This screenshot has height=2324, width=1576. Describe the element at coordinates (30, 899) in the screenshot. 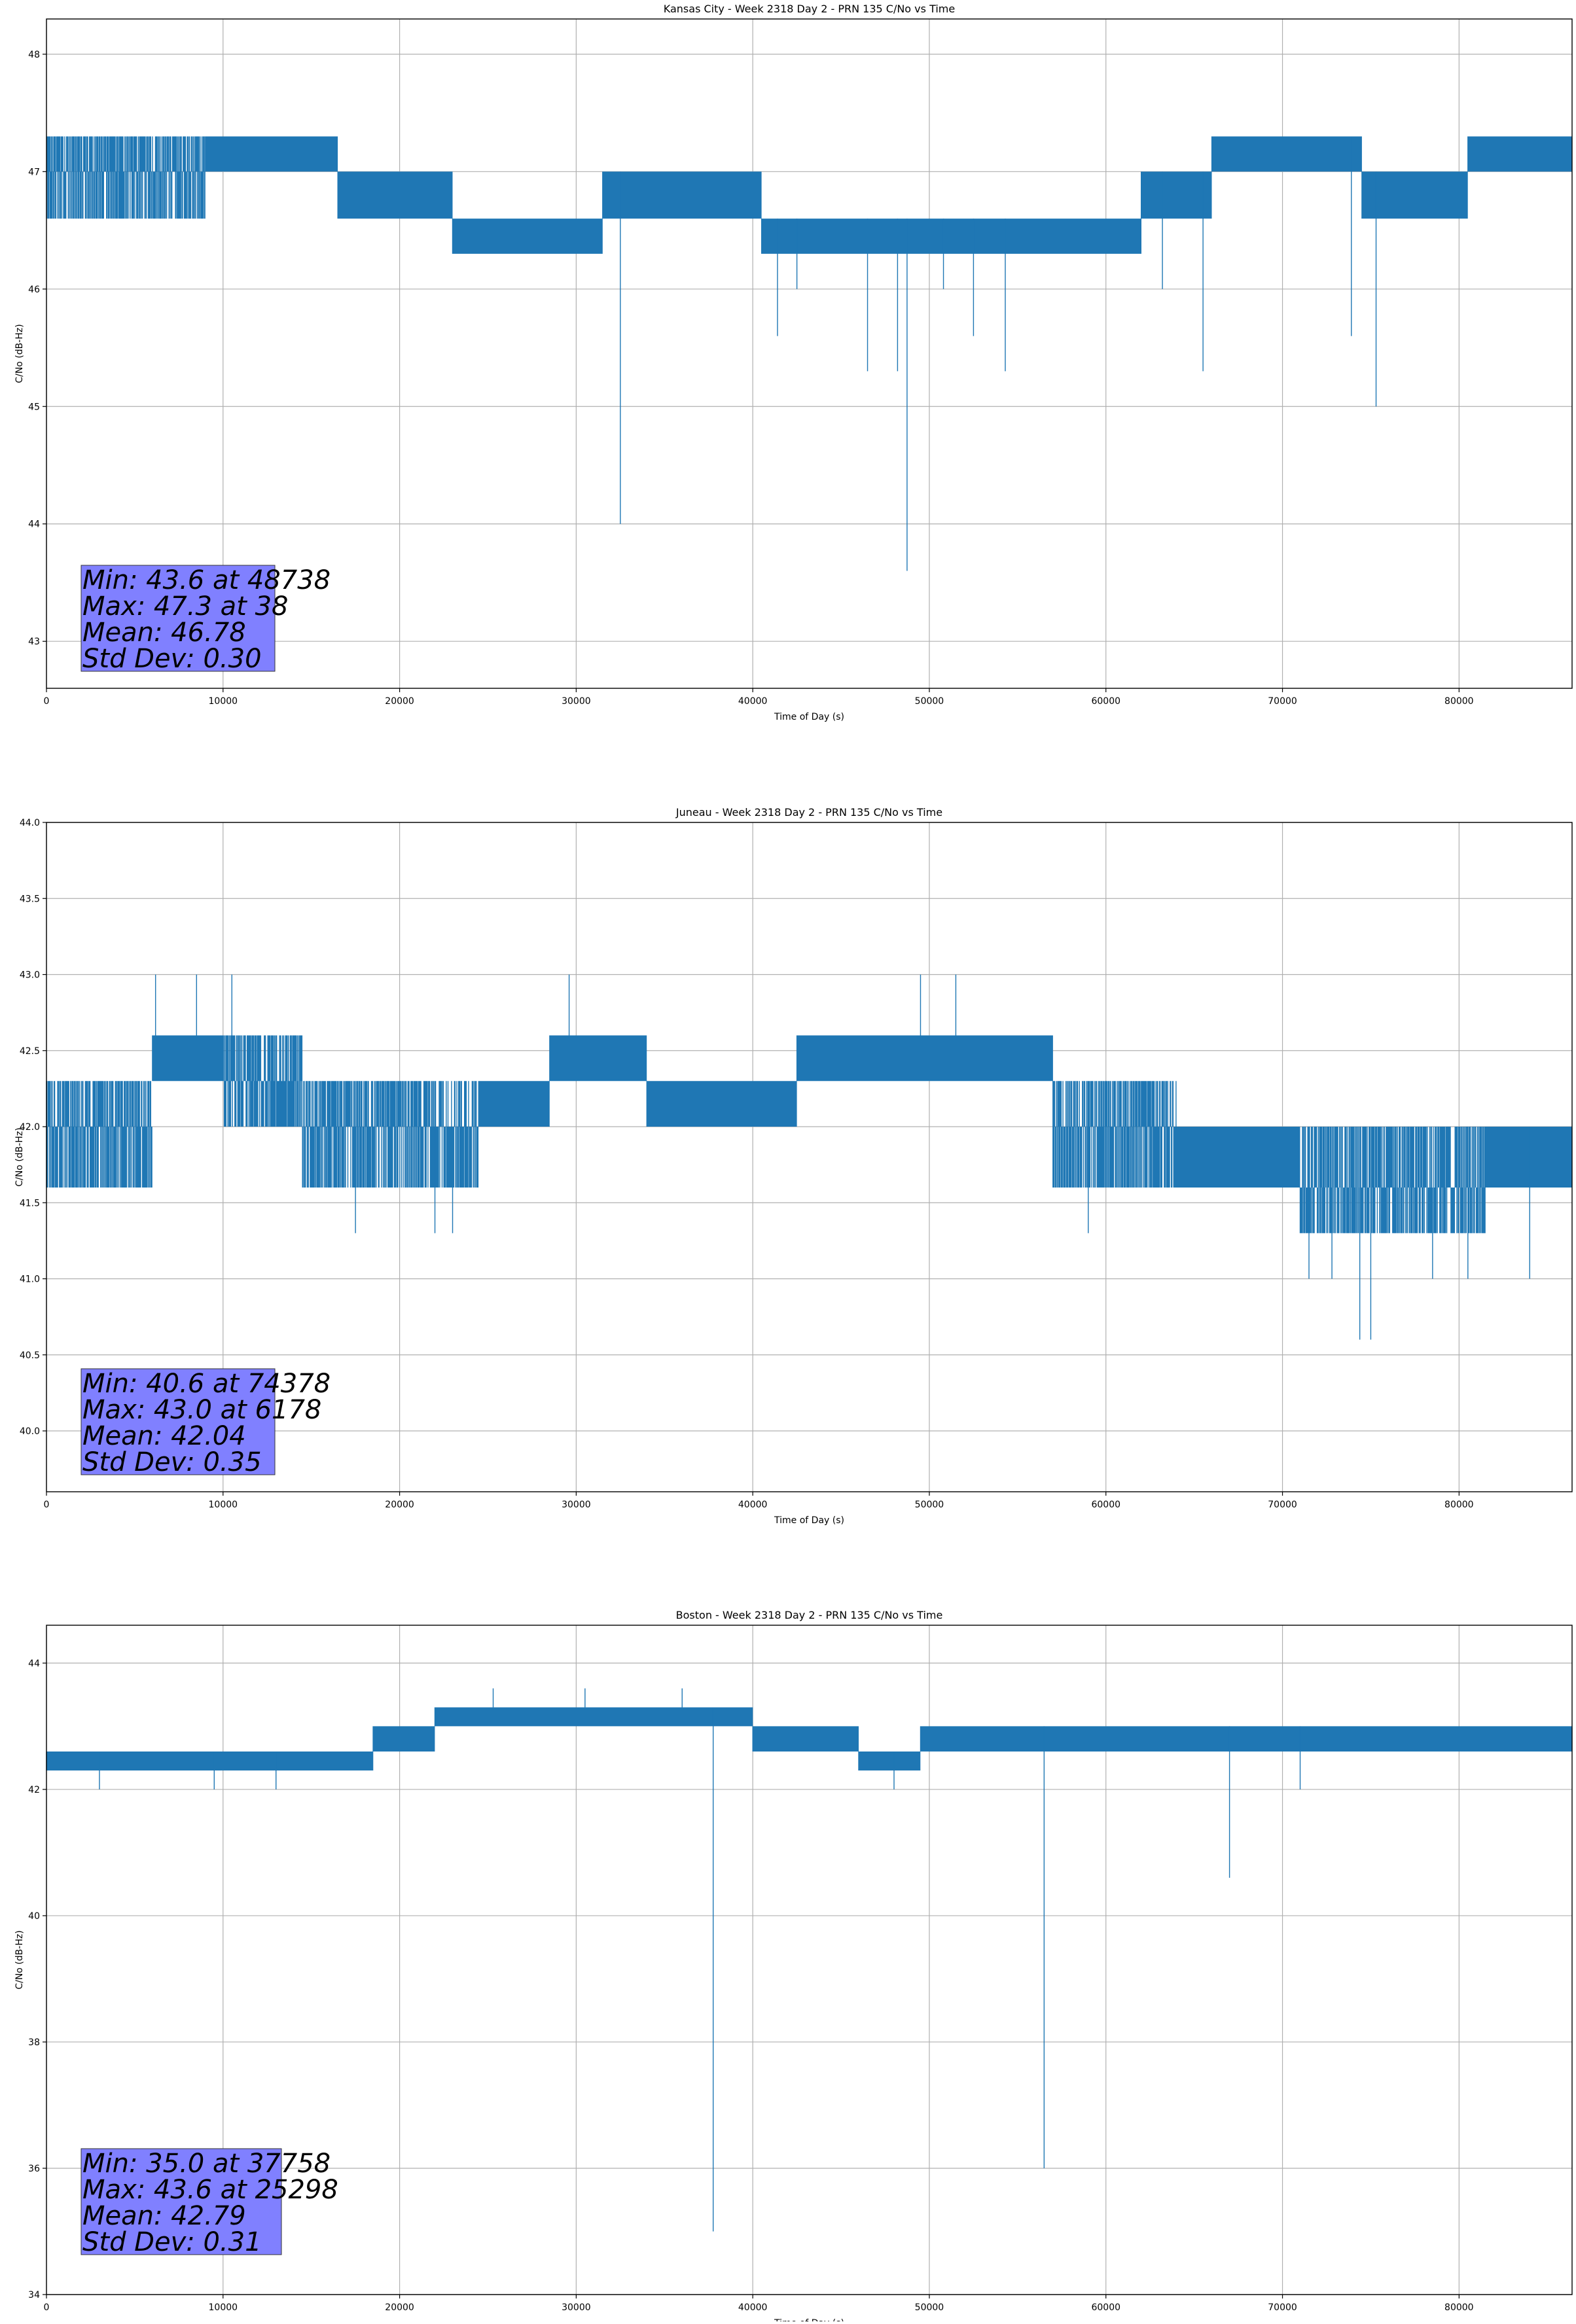

I see `y-tick-label: 43.5` at that location.